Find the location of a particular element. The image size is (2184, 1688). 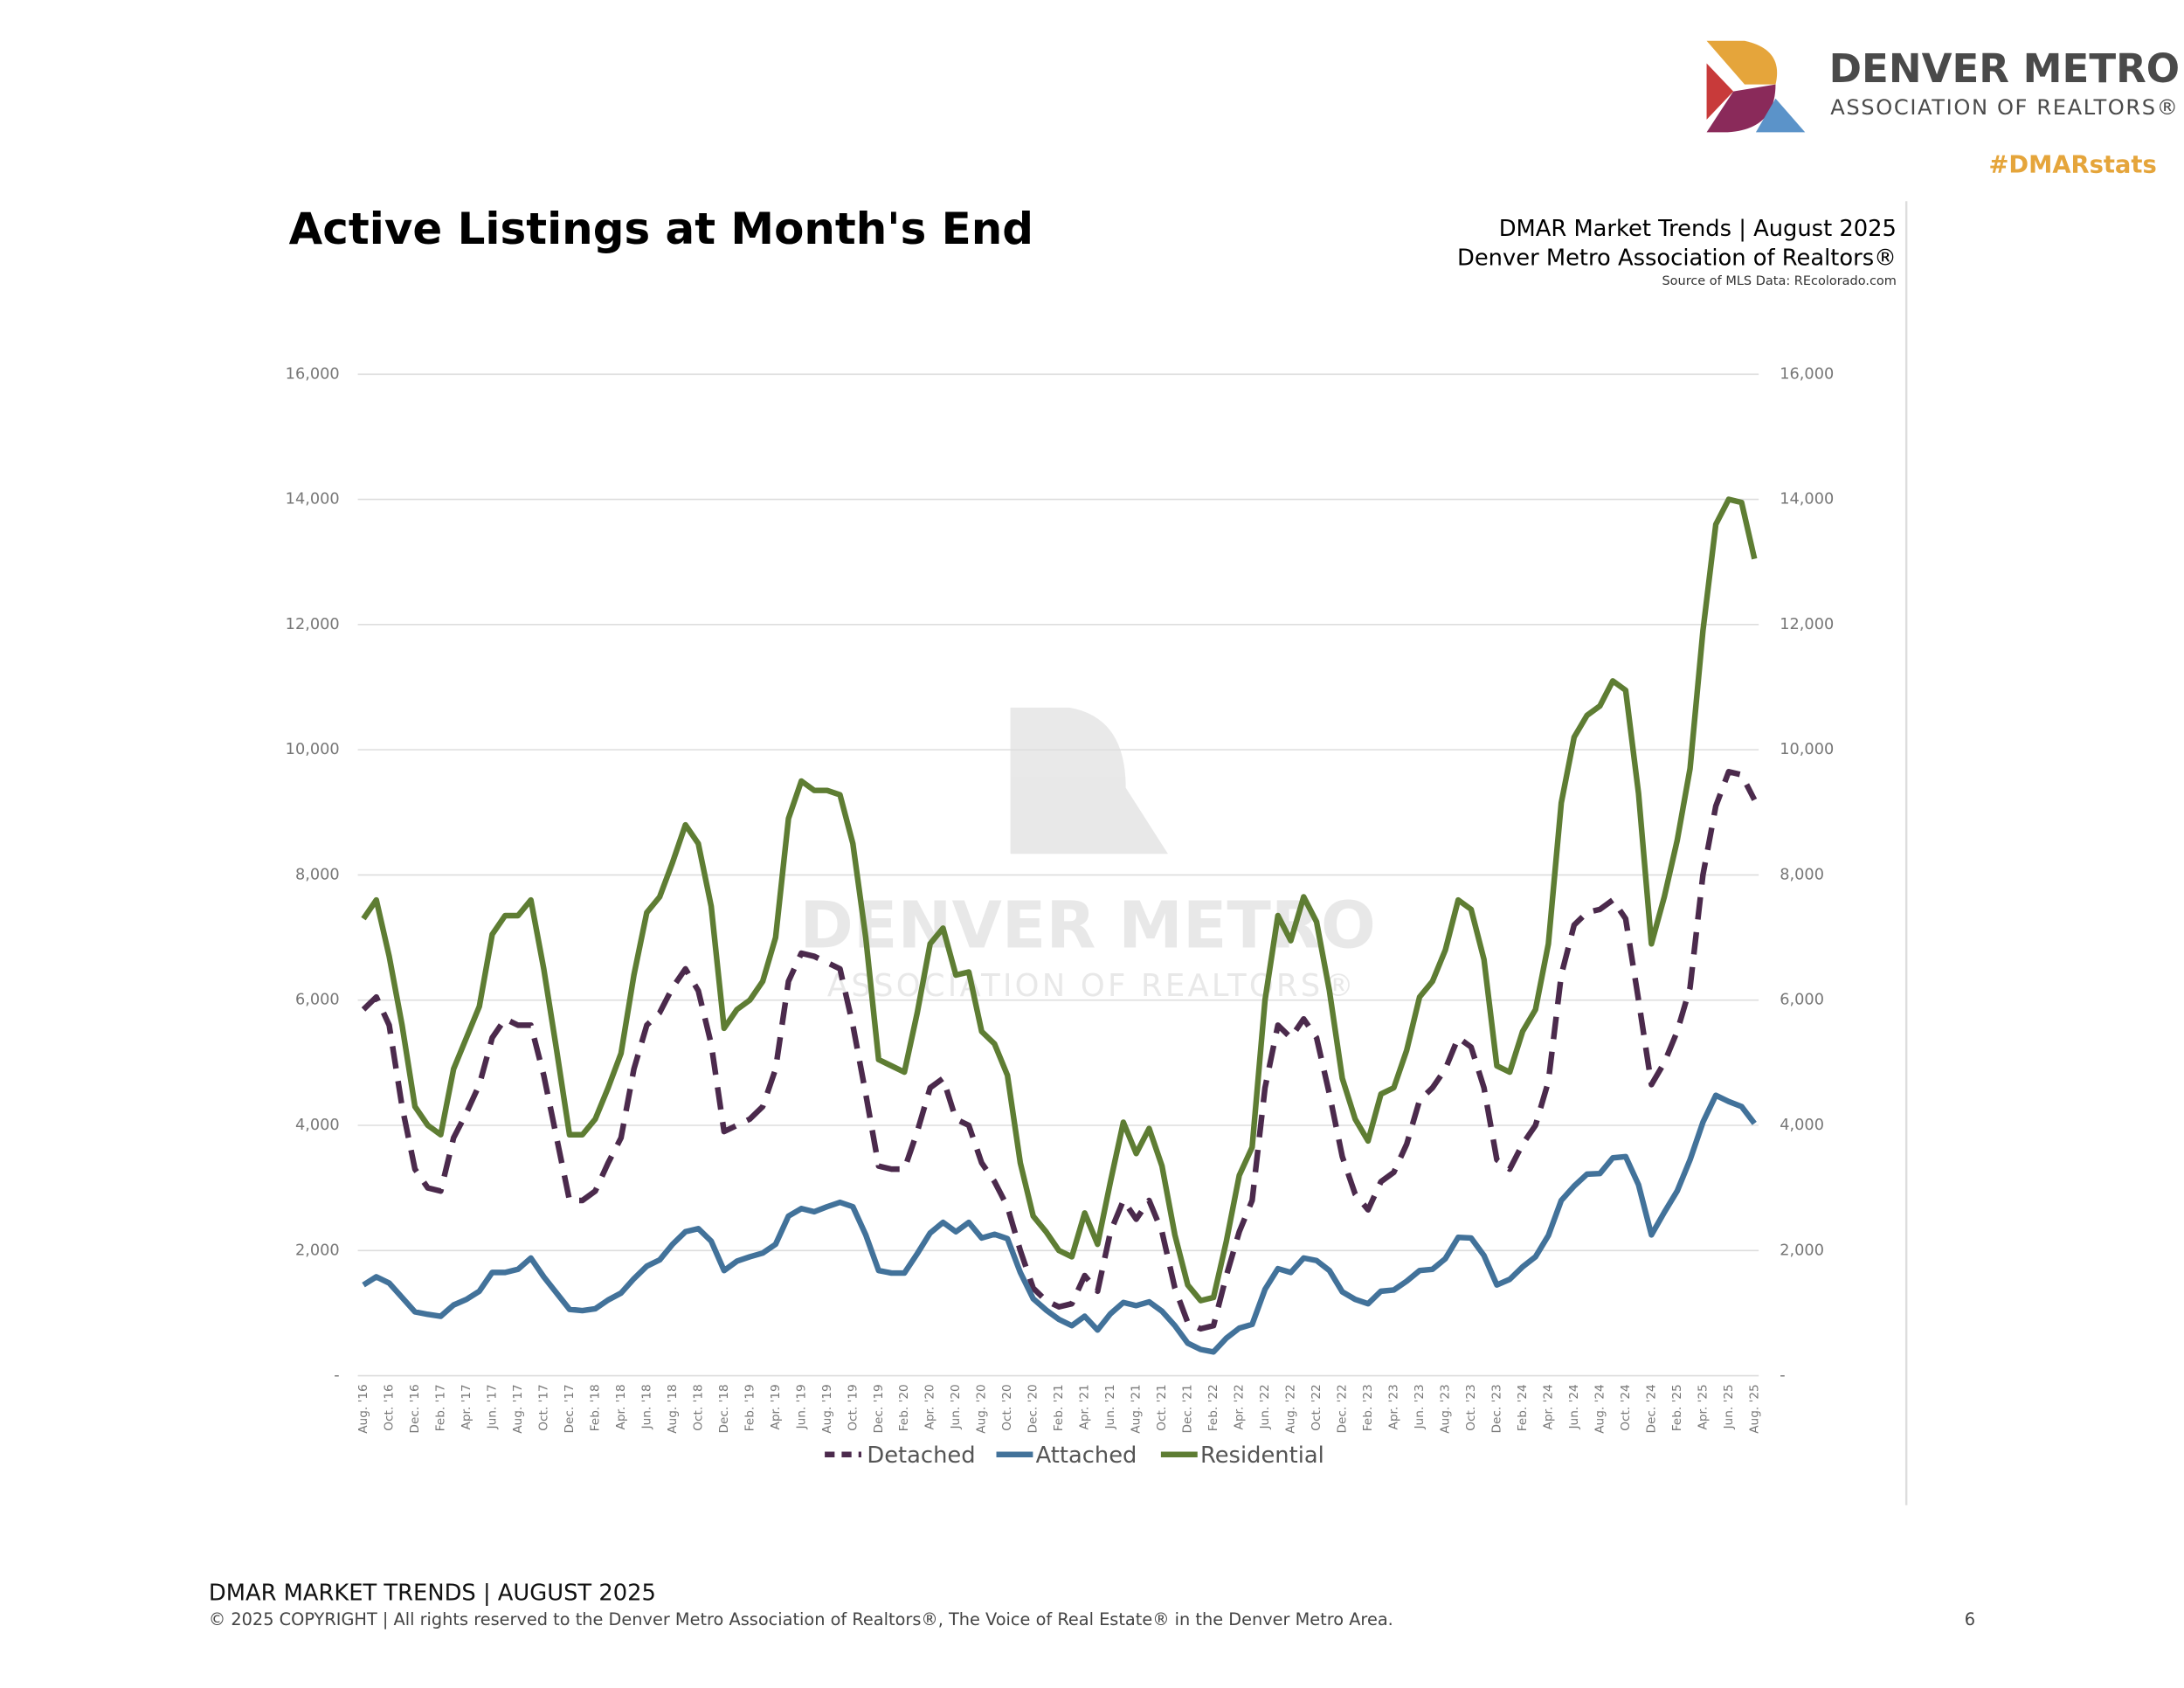

x-tick-label: Oct. '20 is located at coordinates (1007, 1407).